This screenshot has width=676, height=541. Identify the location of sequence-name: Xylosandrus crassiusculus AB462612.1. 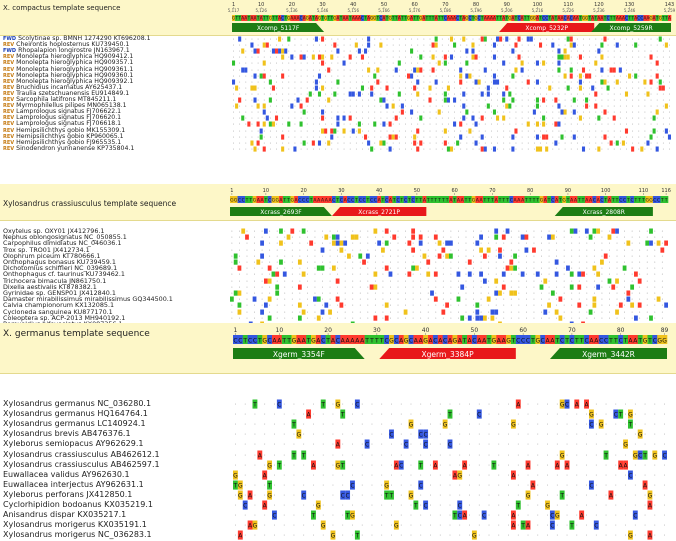
(81, 455).